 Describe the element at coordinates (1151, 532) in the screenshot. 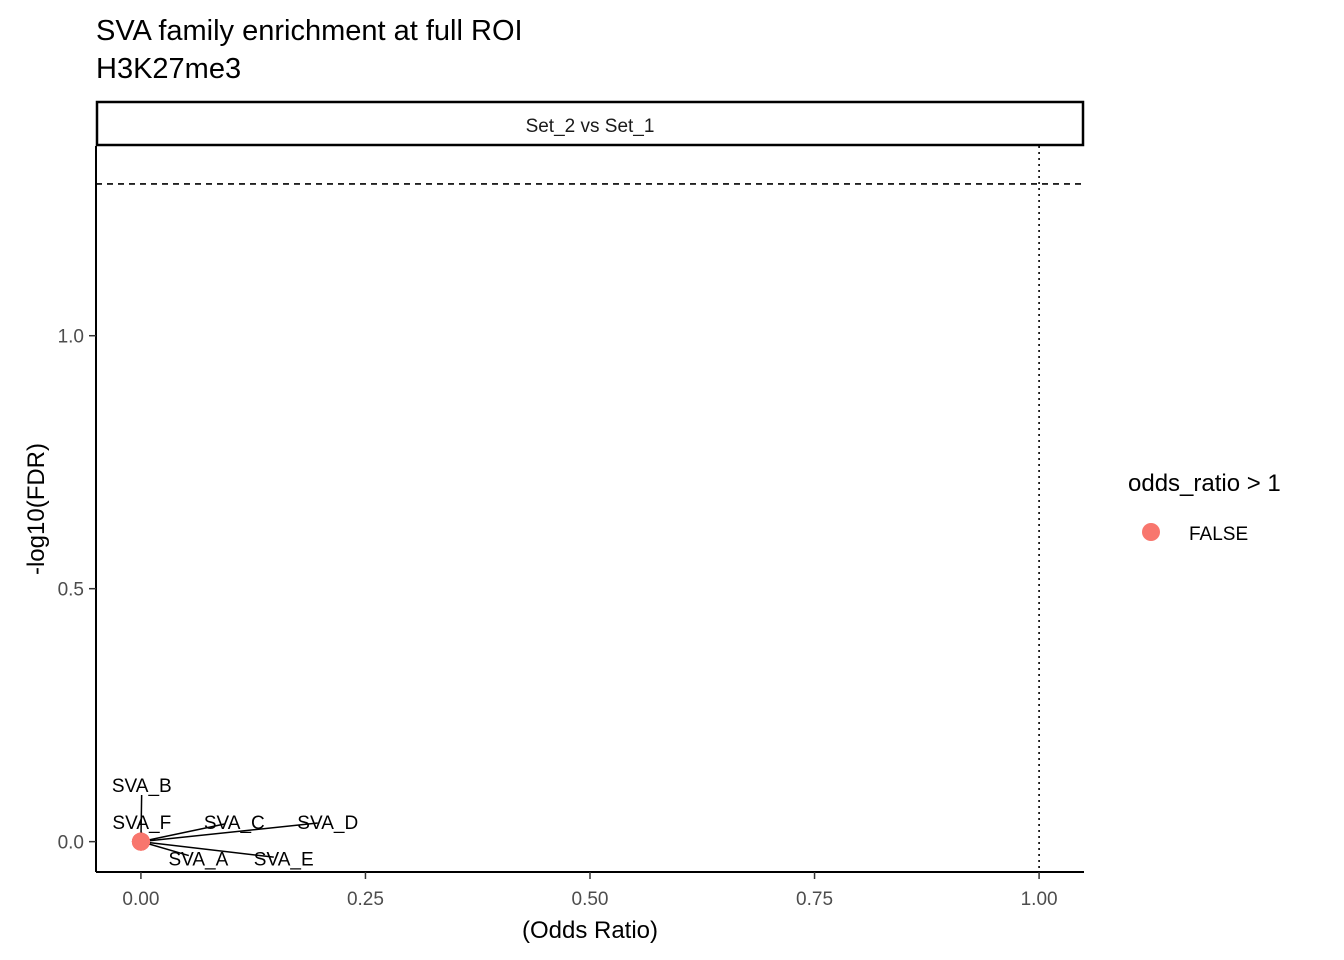

I see `legend-key-false` at that location.